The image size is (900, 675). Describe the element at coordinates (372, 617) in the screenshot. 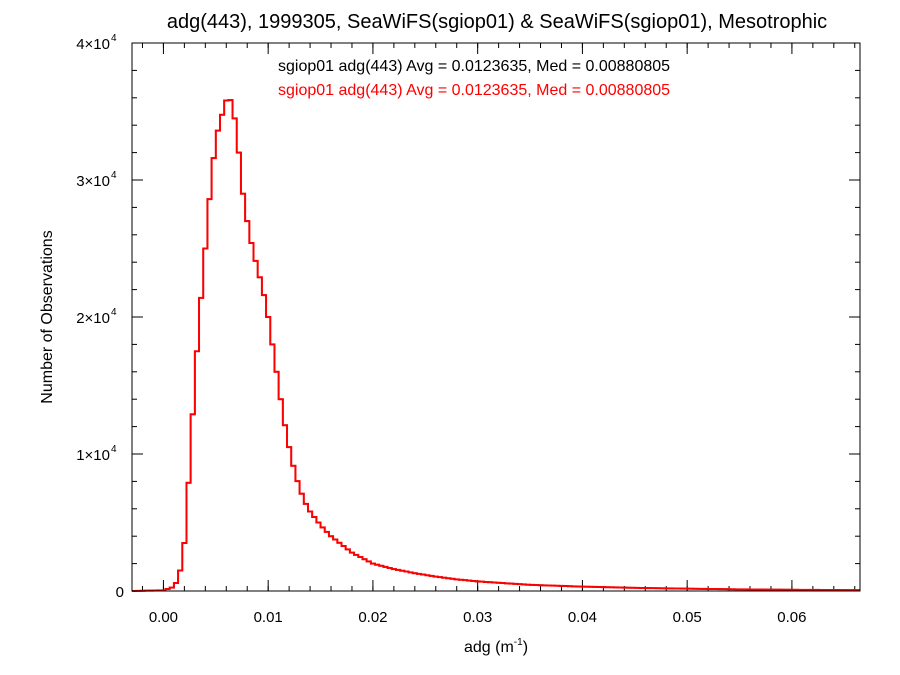

I see `x-tick-label: 0.02` at that location.